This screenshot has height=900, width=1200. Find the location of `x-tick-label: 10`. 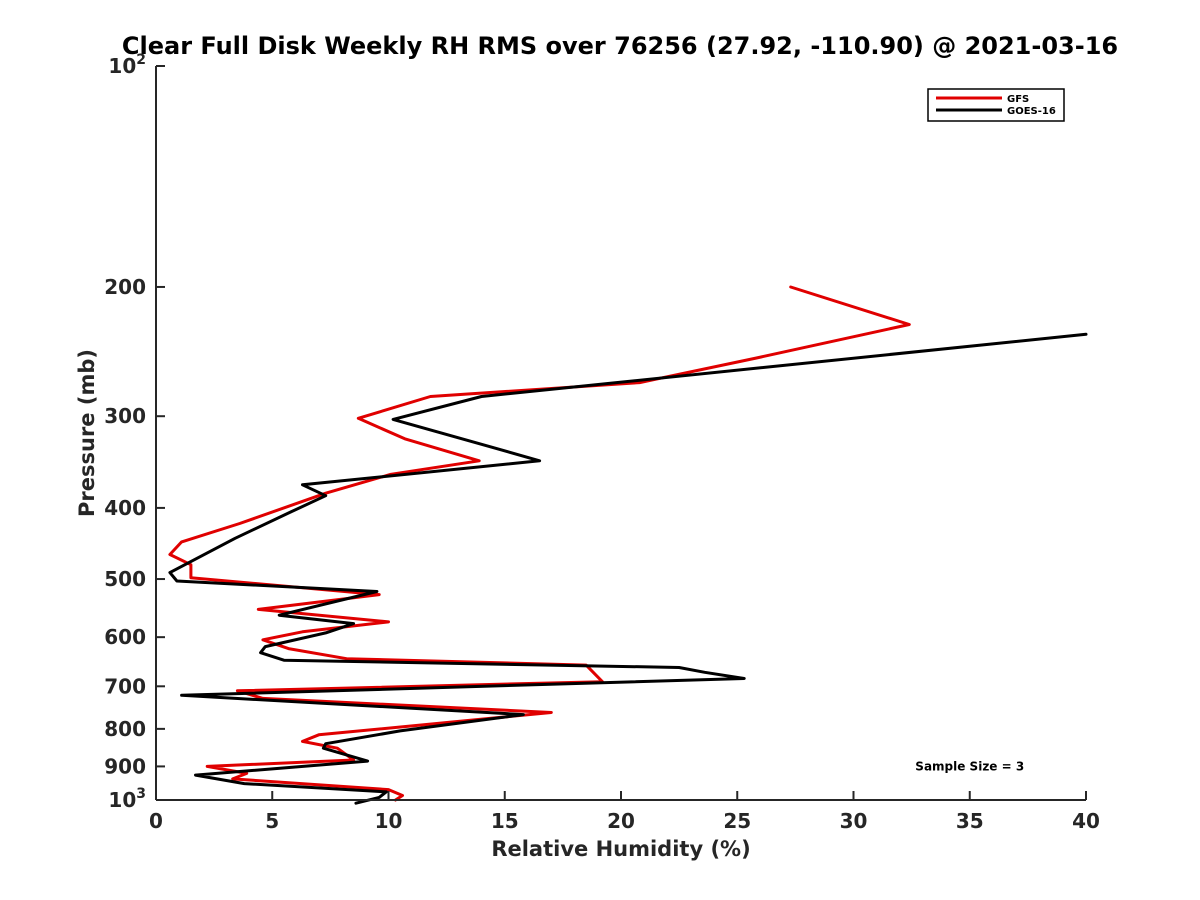

x-tick-label: 10 is located at coordinates (389, 821).